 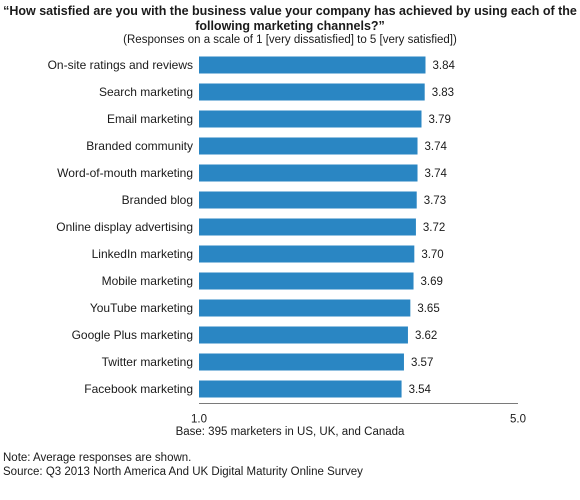 What do you see at coordinates (147, 281) in the screenshot?
I see `category-label: Mobile marketing` at bounding box center [147, 281].